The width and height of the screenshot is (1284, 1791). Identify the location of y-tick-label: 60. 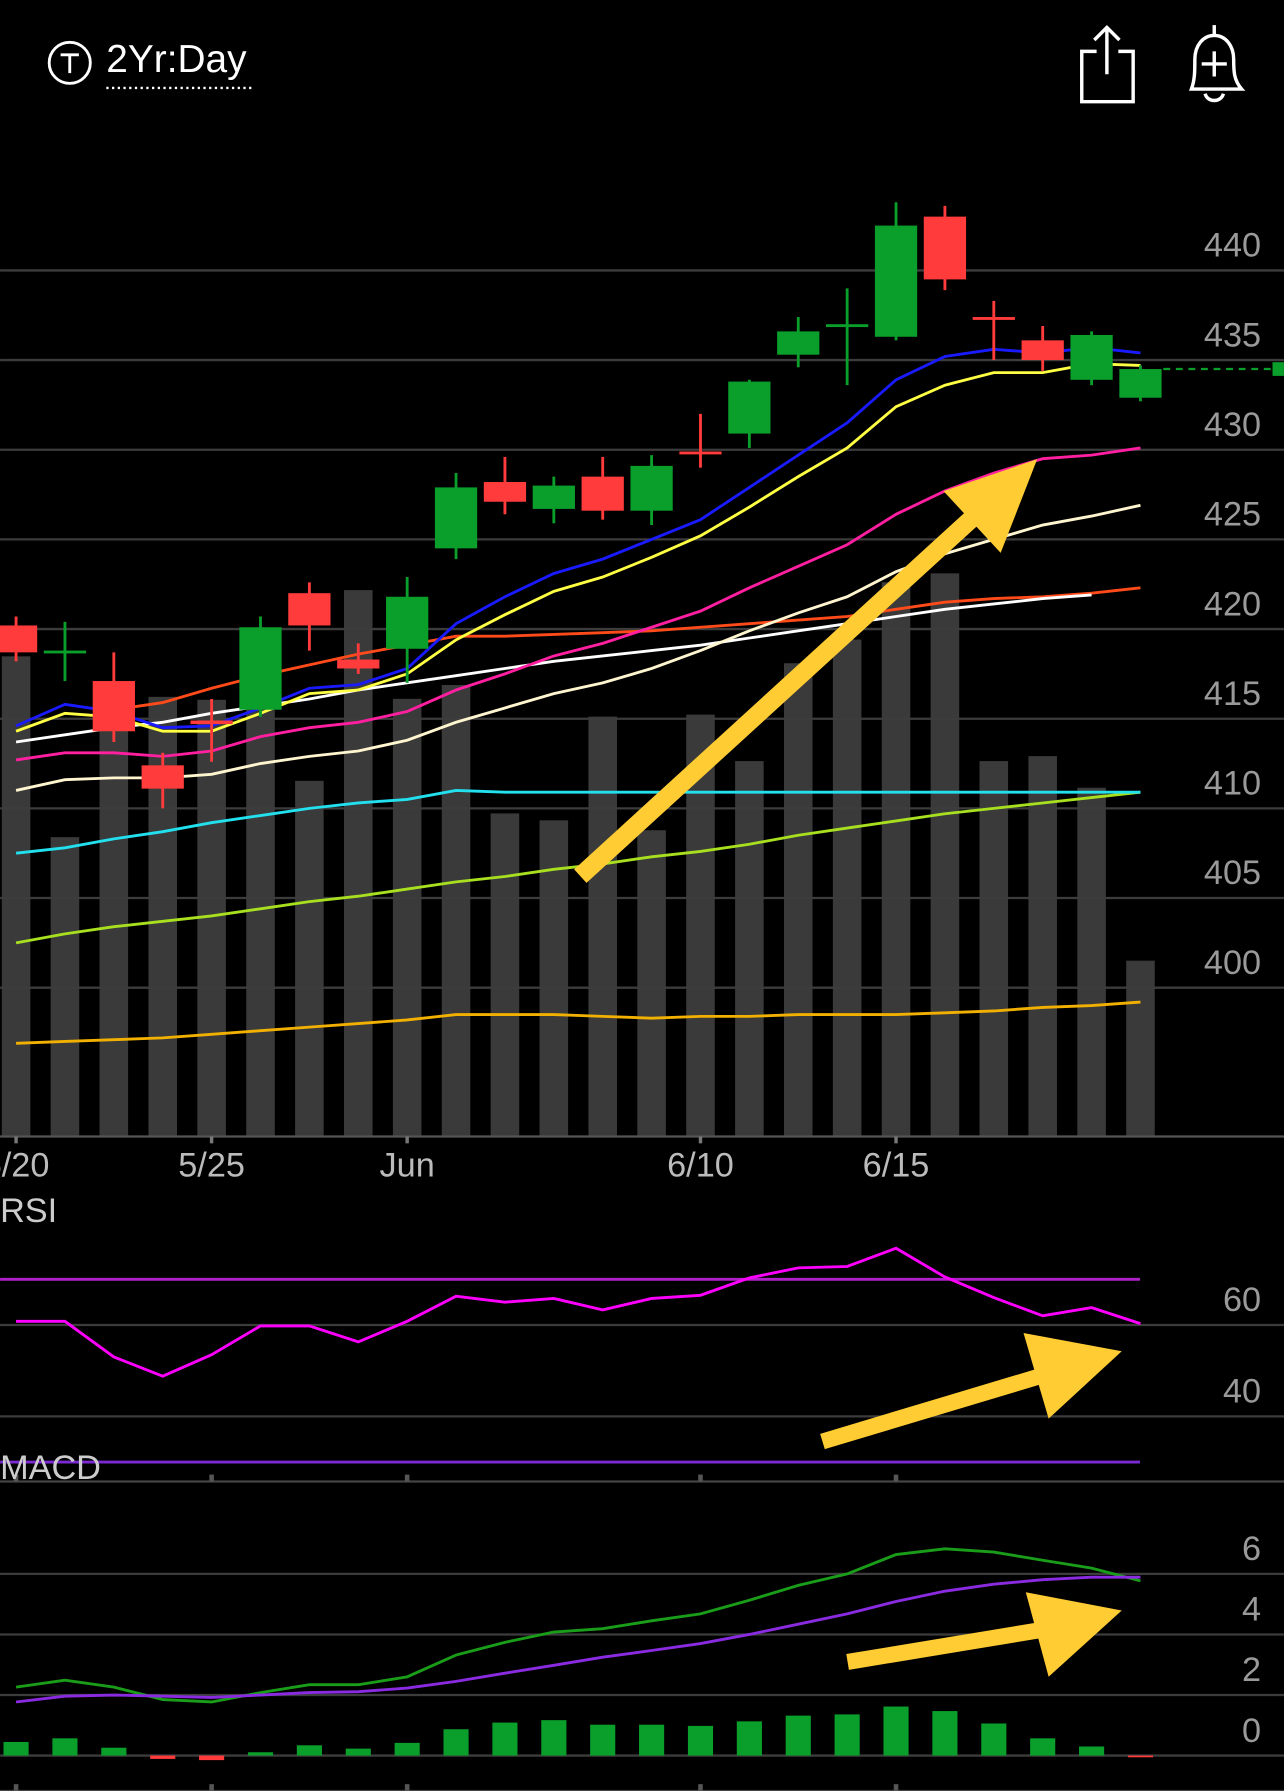
(1242, 1300).